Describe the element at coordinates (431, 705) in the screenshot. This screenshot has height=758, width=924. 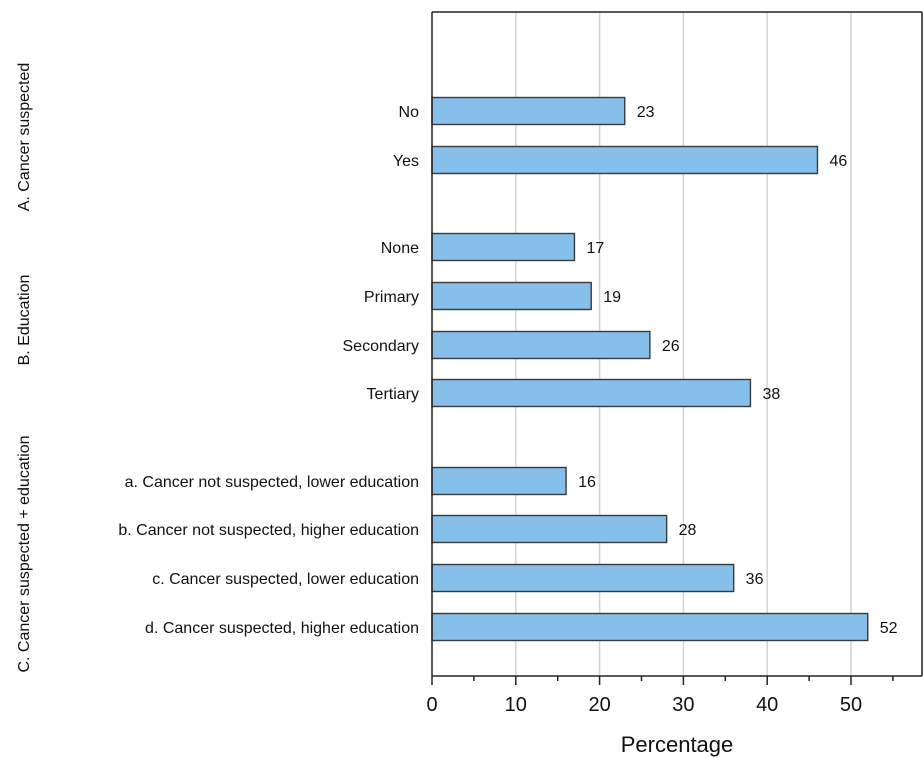
I see `x-tick-label-0: 0` at that location.